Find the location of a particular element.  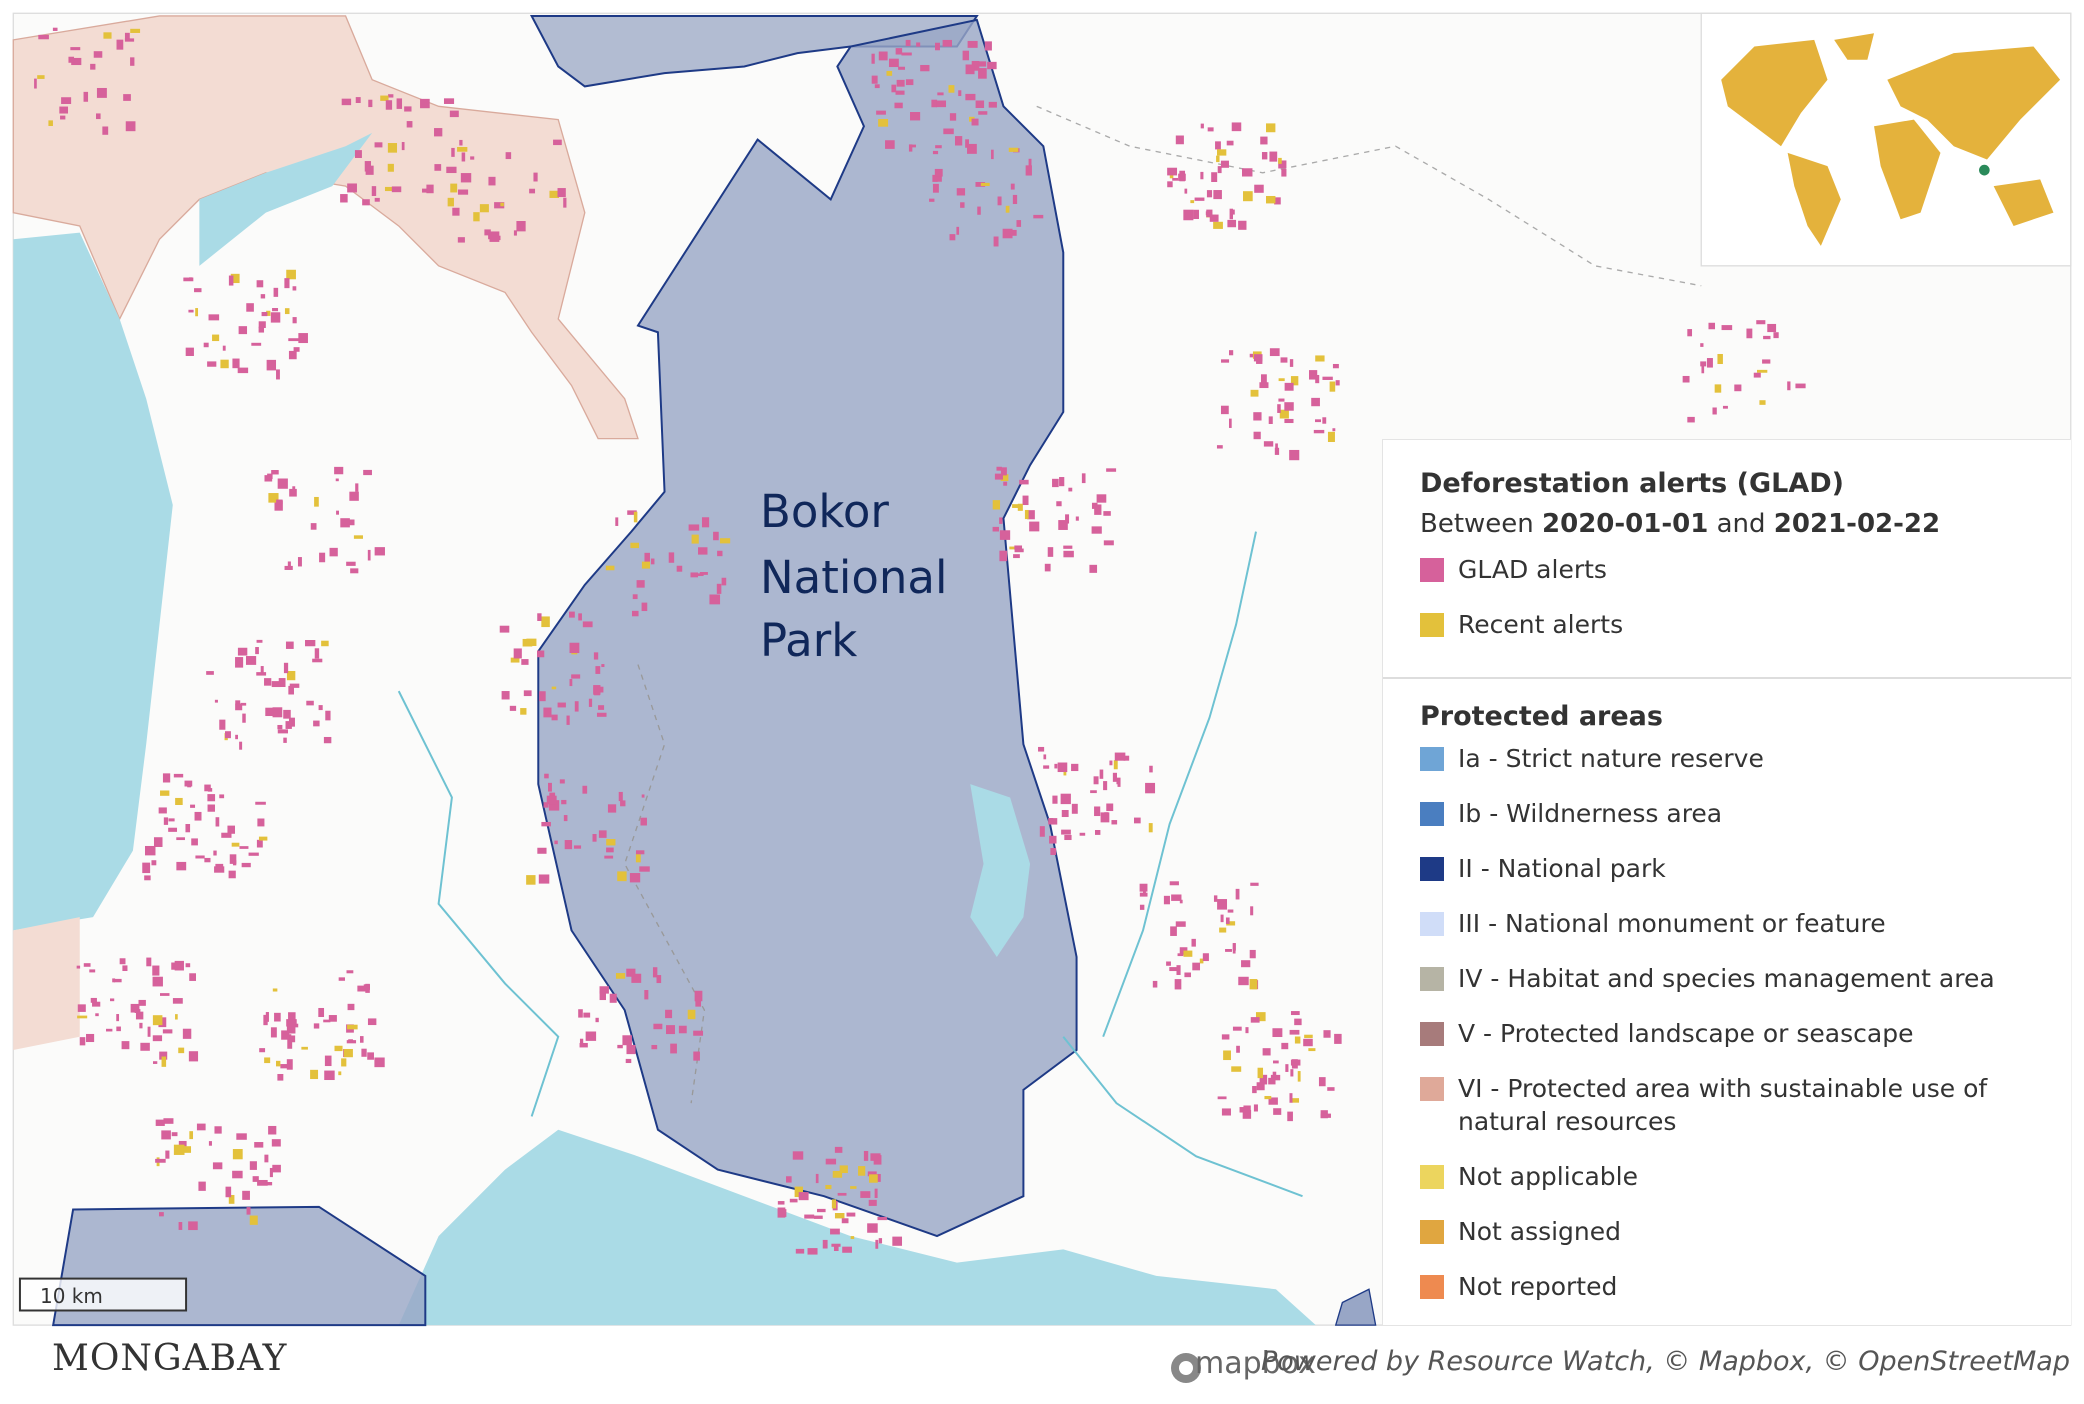

legend-label: GLAD alerts is located at coordinates (1532, 569).